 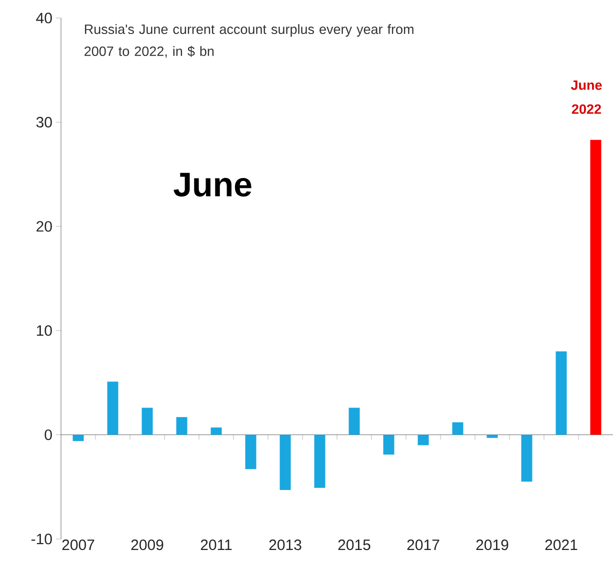 I want to click on x-tick-label: 2011, so click(x=216, y=545).